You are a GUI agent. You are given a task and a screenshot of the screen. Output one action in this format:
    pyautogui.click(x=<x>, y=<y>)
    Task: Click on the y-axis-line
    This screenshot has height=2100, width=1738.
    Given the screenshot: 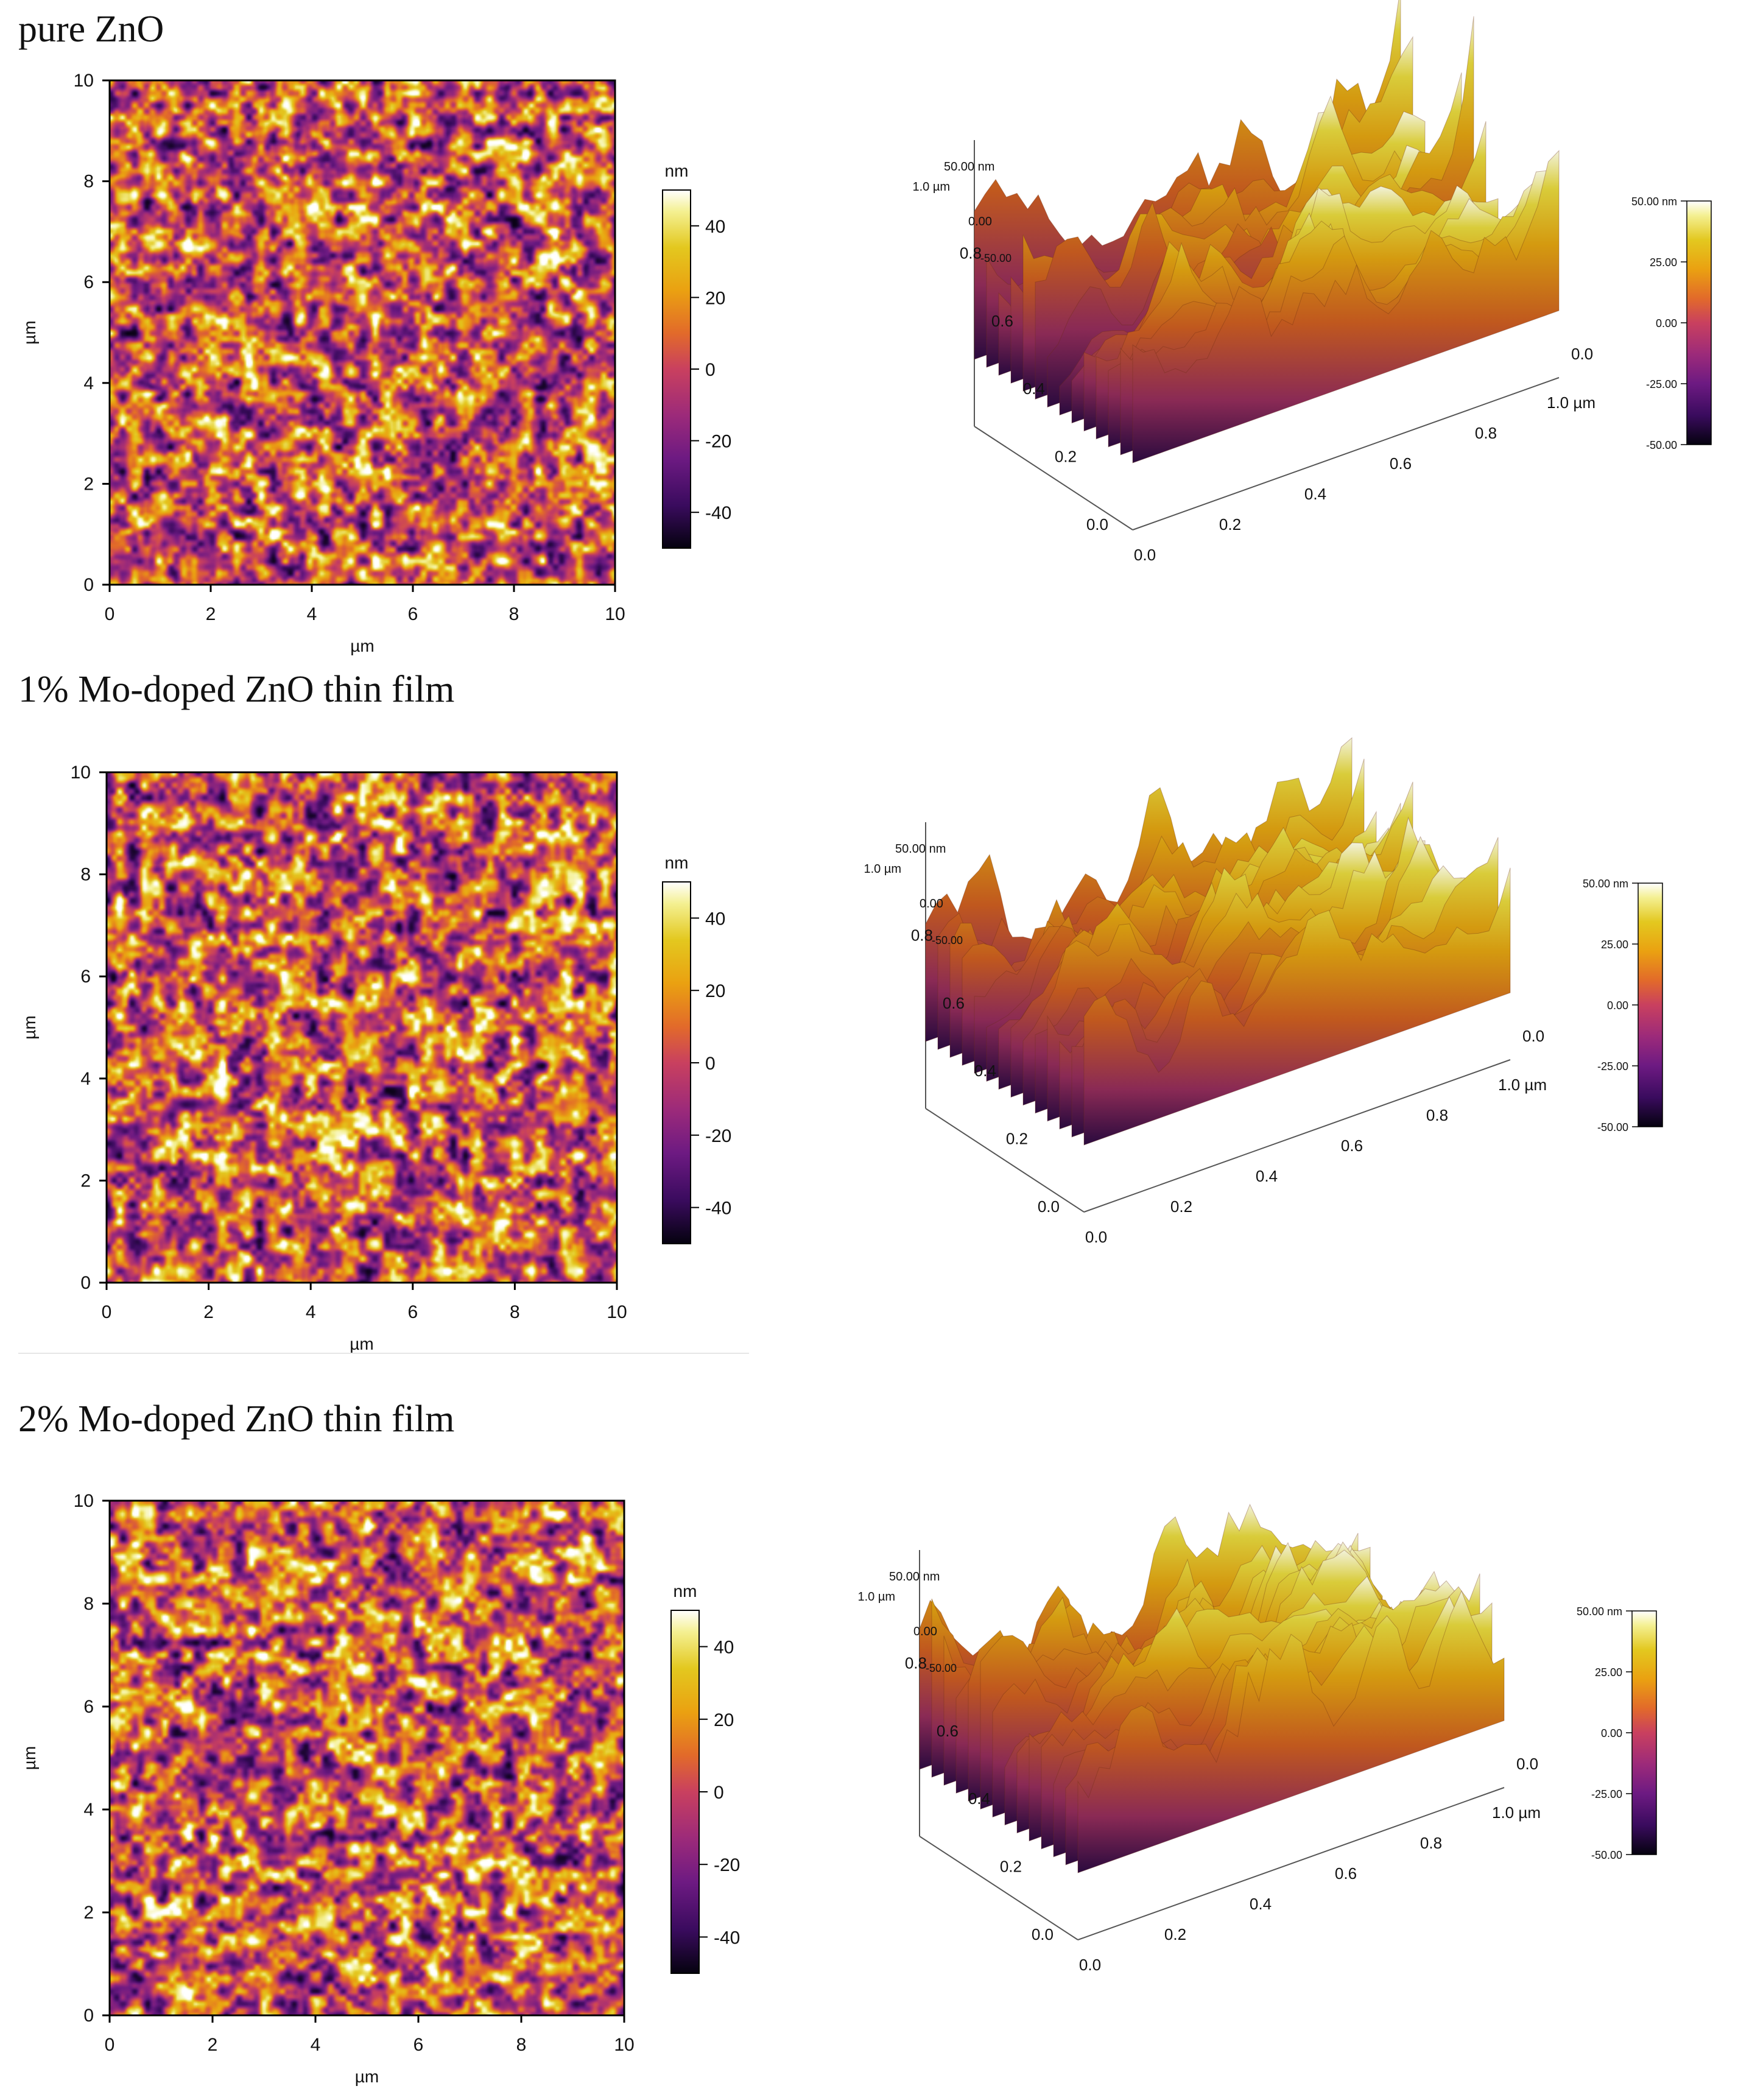 What is the action you would take?
    pyautogui.click(x=999, y=1888)
    